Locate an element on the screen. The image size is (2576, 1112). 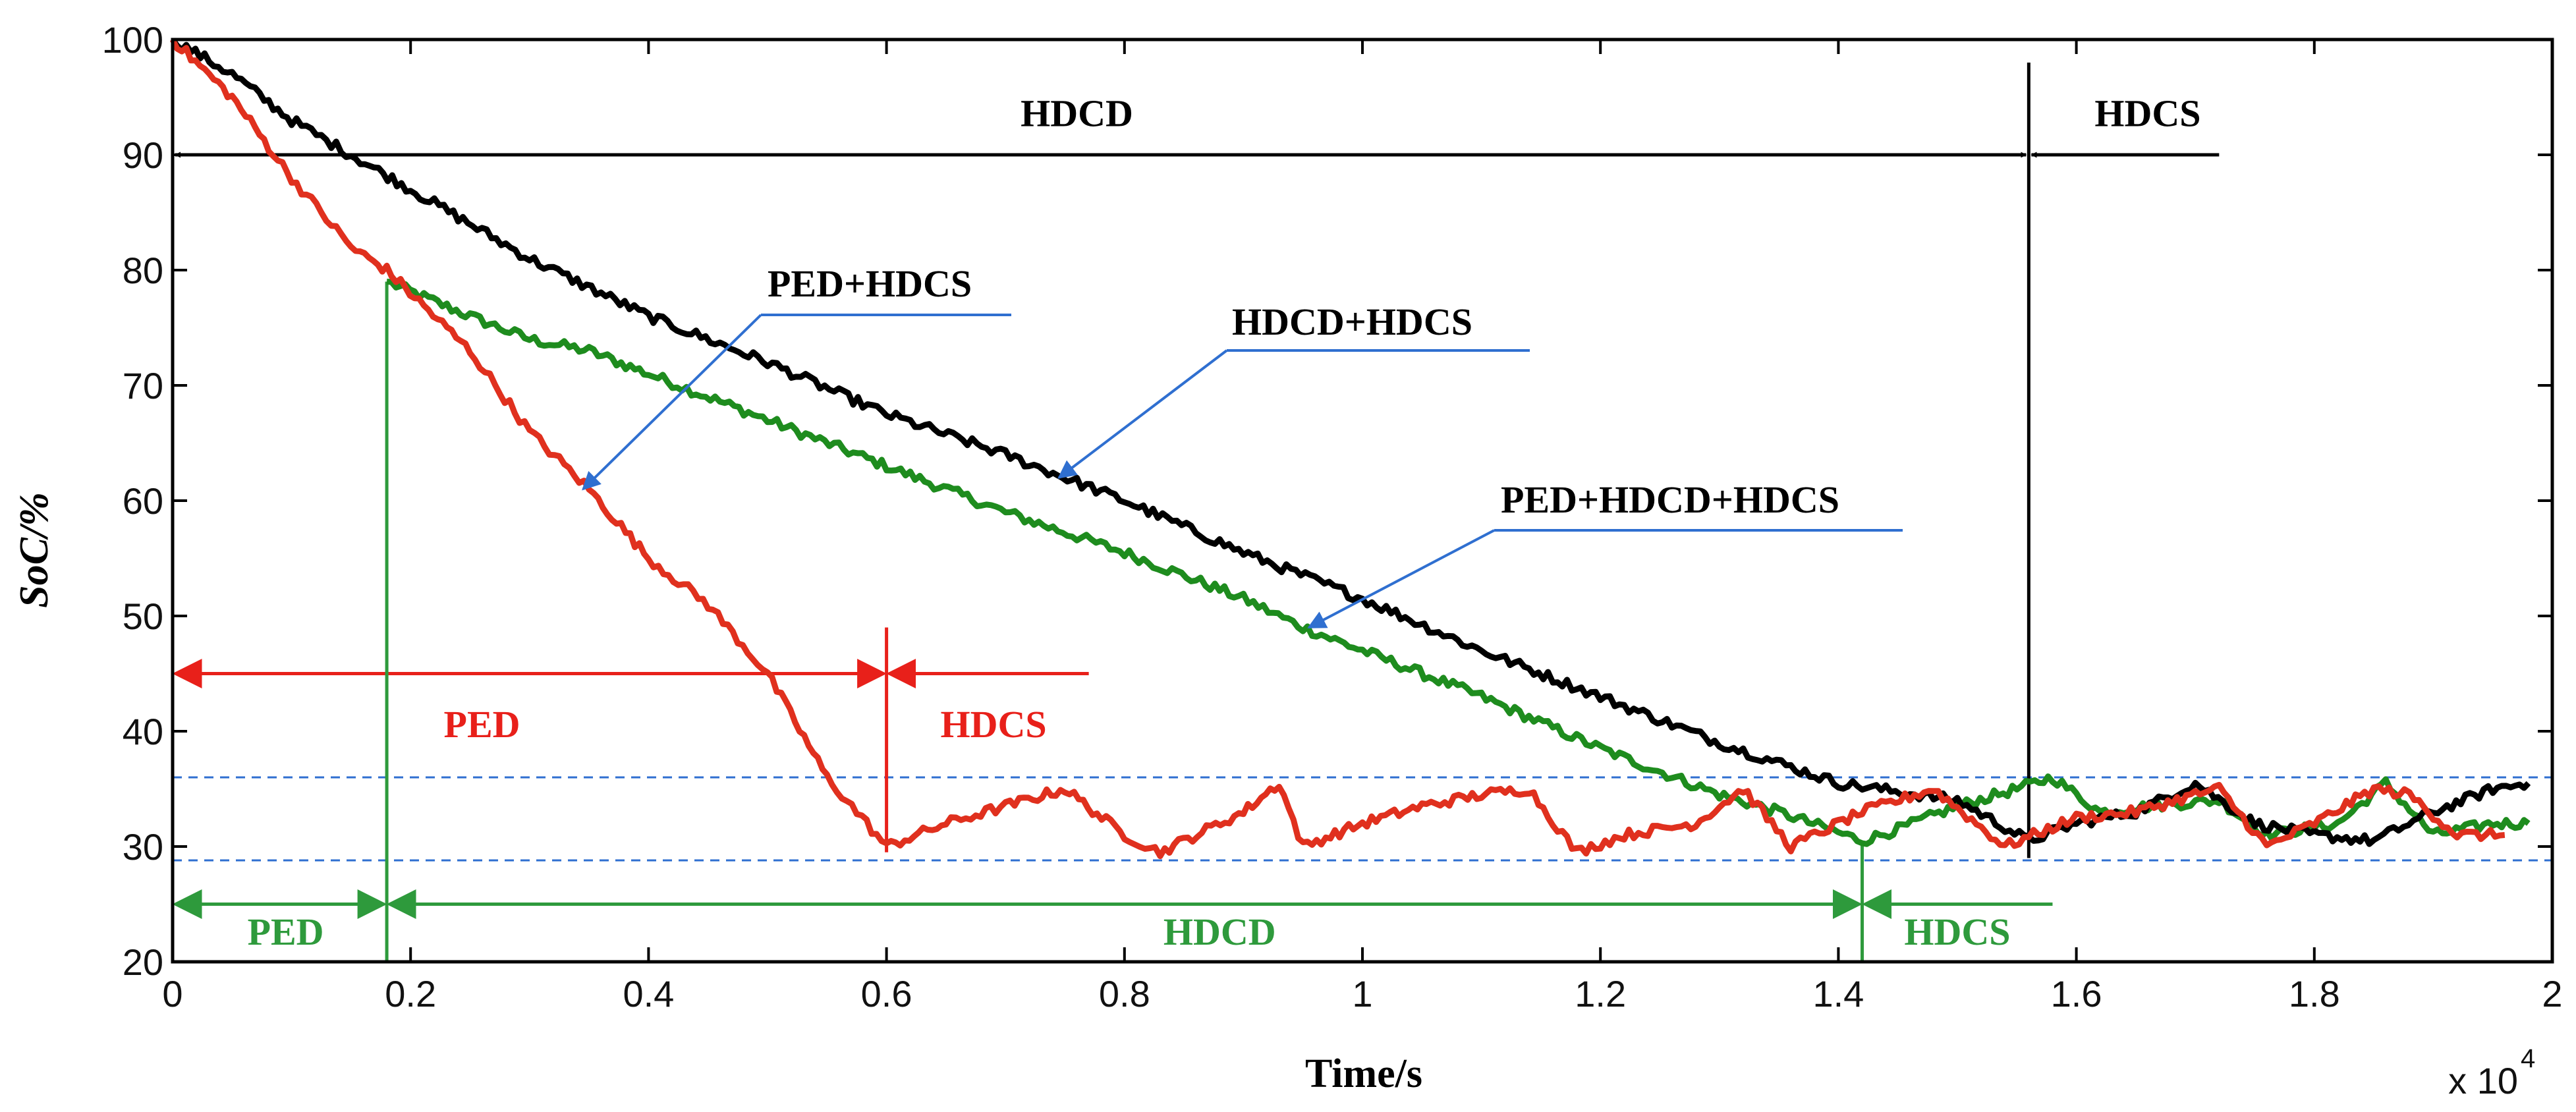
y-tick-label: 40 is located at coordinates (143, 732).